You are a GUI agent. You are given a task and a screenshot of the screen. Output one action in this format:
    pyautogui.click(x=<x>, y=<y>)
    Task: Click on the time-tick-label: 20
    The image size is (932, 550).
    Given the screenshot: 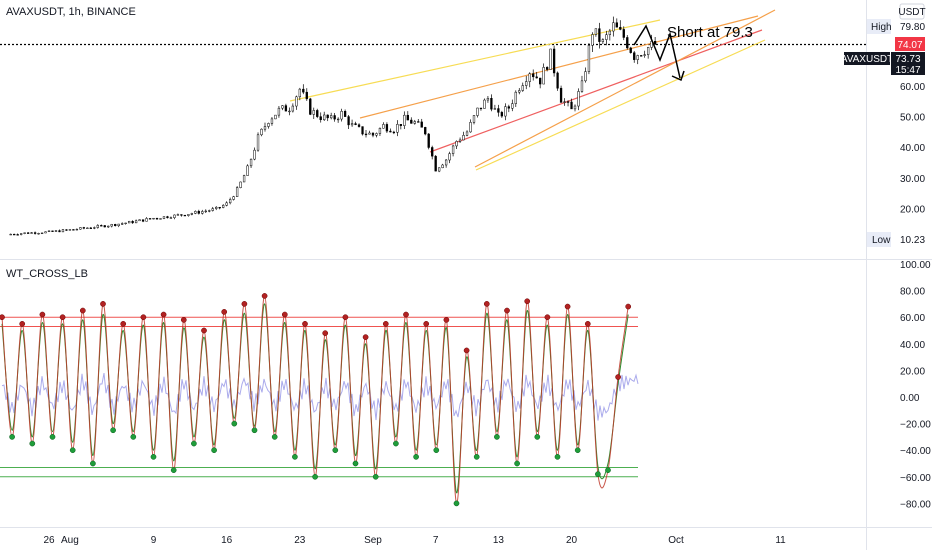 What is the action you would take?
    pyautogui.click(x=572, y=540)
    